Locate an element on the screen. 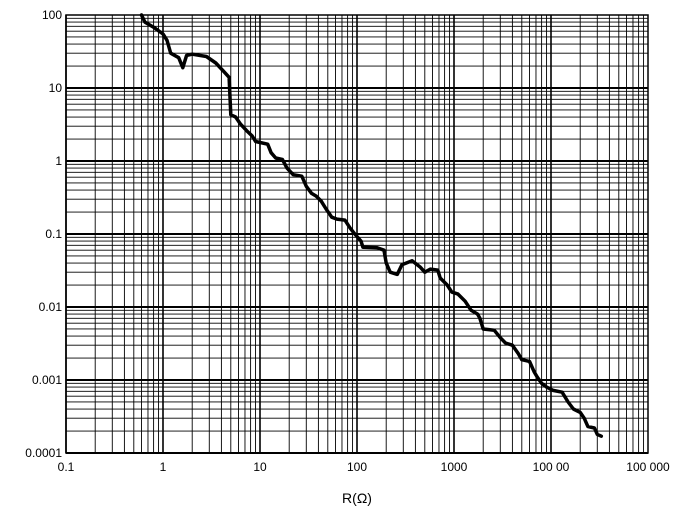 The height and width of the screenshot is (515, 681). y-tick-label: 10 is located at coordinates (56, 88).